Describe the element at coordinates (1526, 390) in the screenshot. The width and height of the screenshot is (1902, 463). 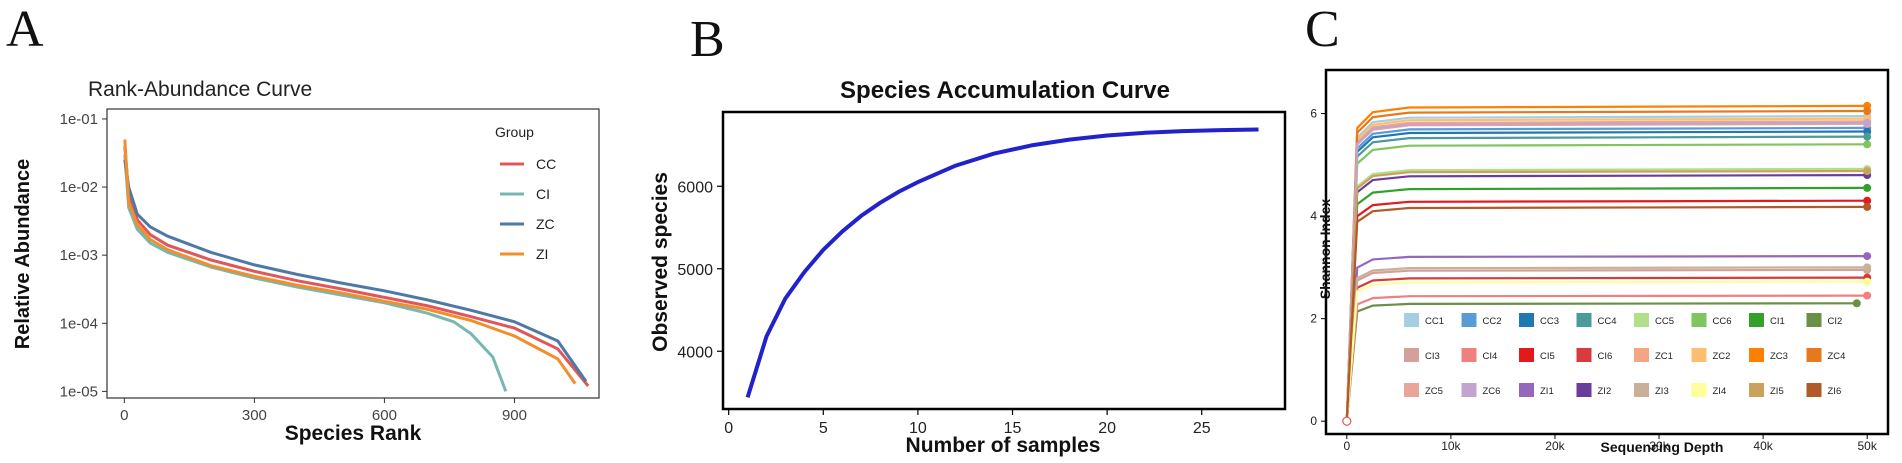
I see `legend-swatch-zi1` at that location.